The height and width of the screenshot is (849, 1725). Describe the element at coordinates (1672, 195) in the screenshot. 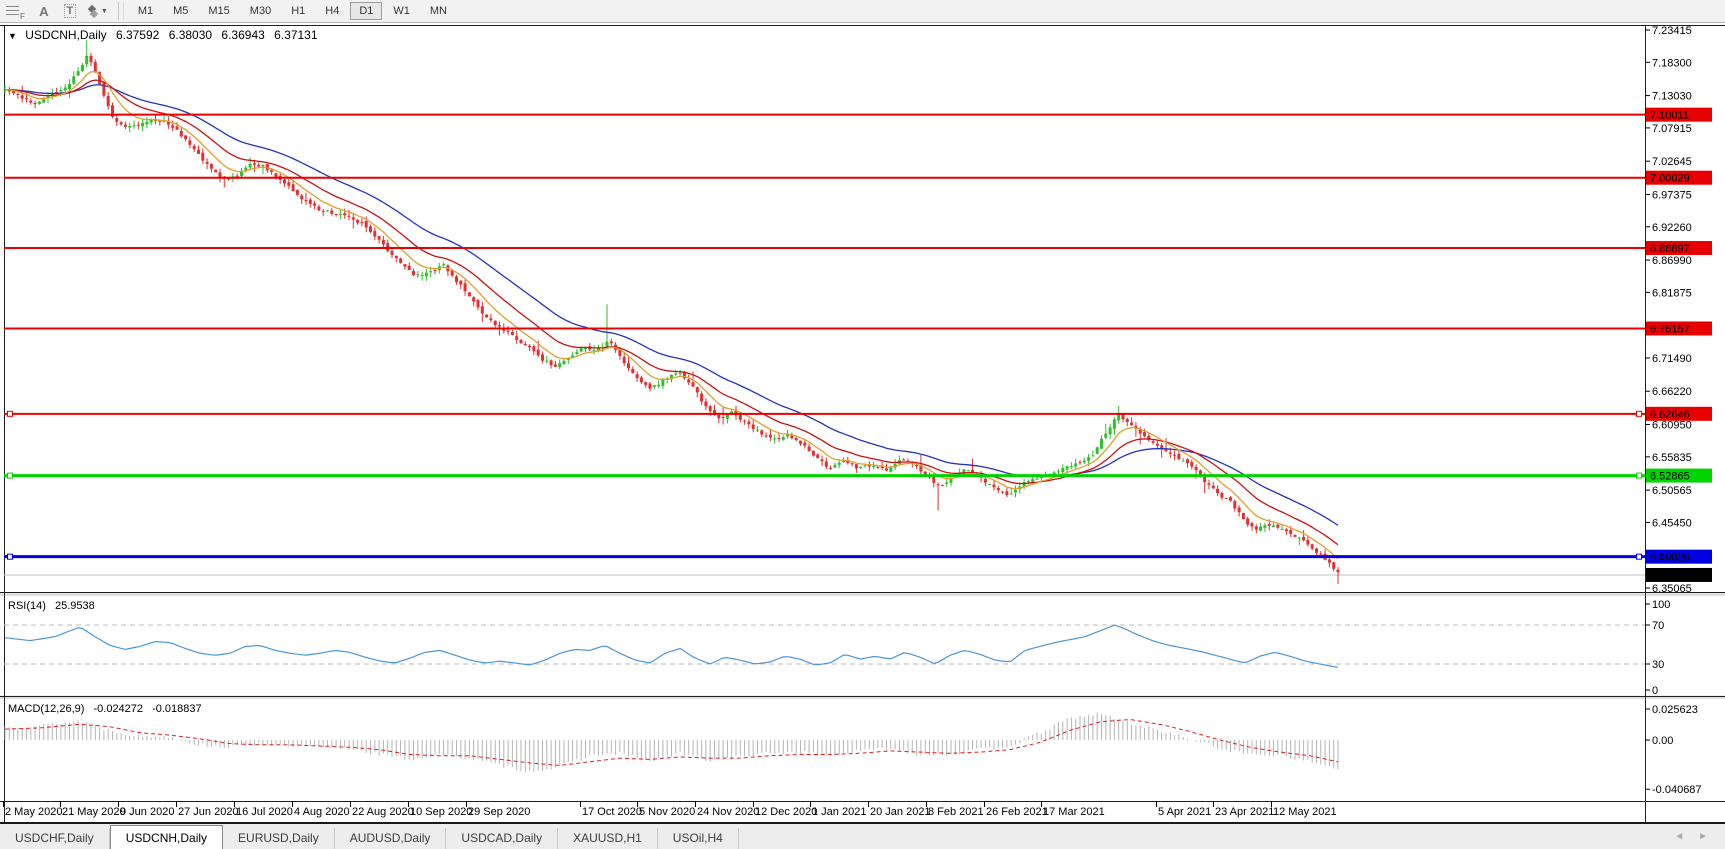

I see `svg-text: 6.97375` at that location.